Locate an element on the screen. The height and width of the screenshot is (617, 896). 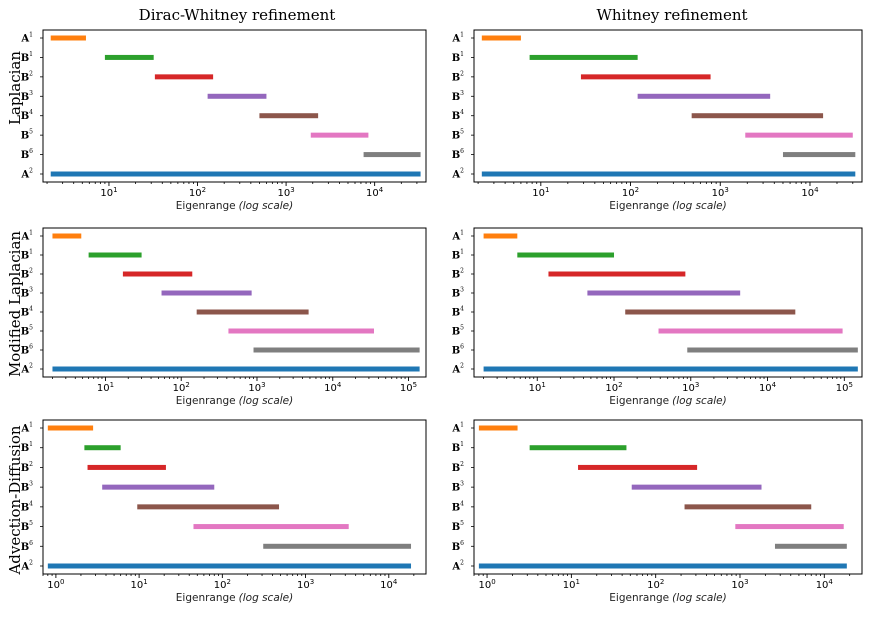
row-title-advection-diffusion: Advection-Diffusion is located at coordinates (15, 500).